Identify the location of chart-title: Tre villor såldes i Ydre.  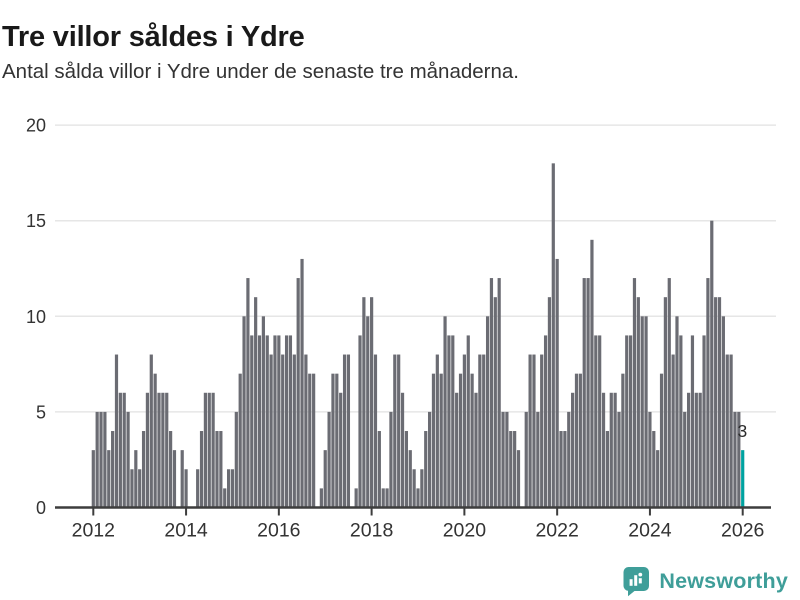
(153, 37).